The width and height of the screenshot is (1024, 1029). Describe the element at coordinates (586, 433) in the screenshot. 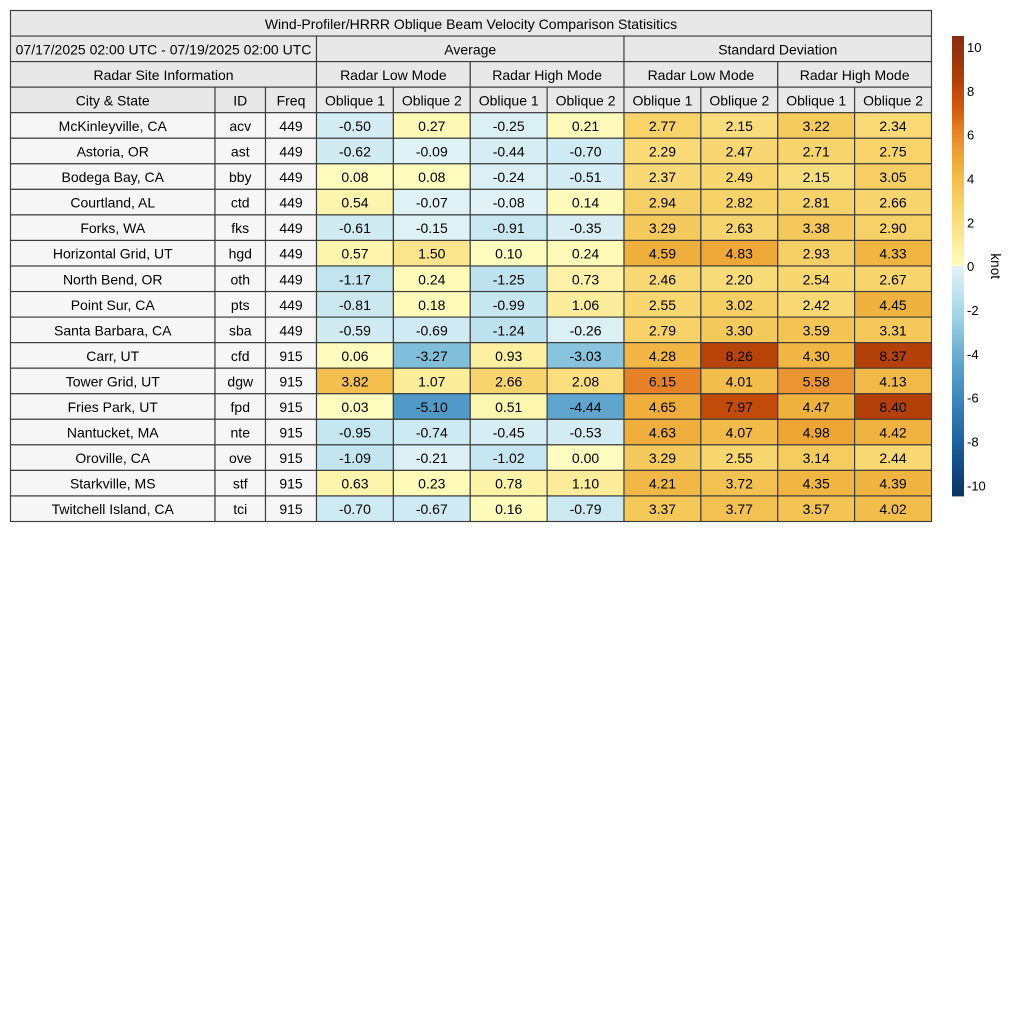

I see `svg-text: -0.53` at that location.